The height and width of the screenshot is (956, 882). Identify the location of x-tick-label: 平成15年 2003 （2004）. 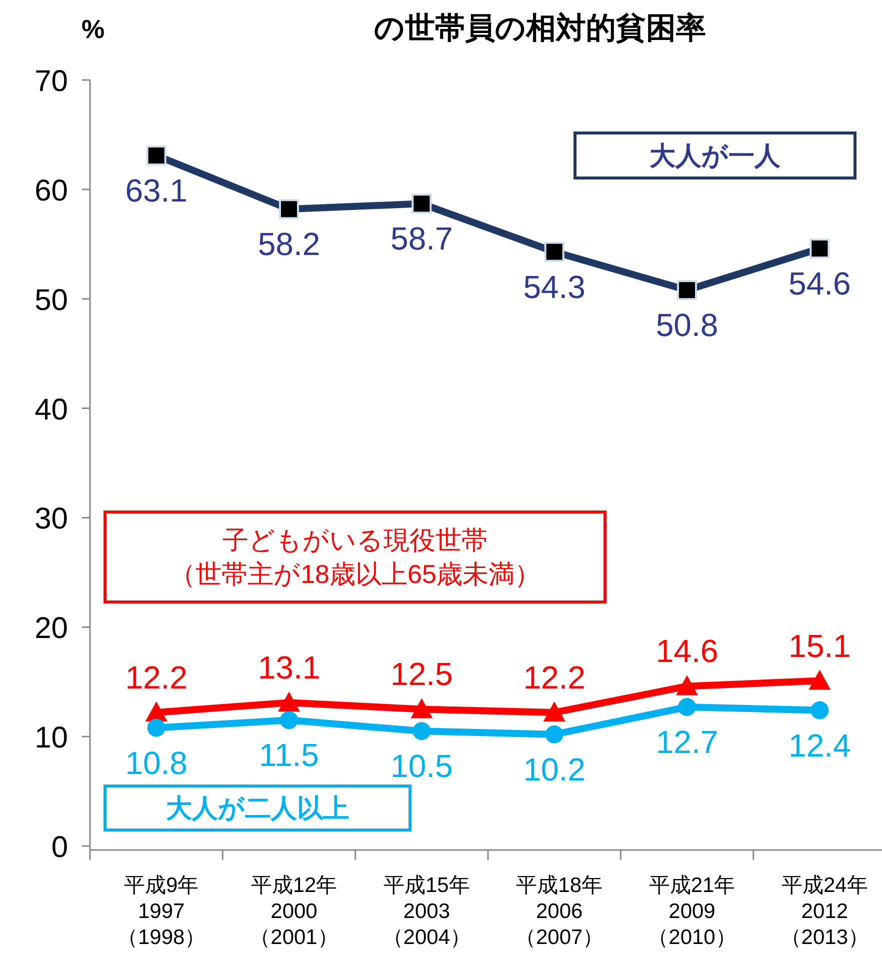
(427, 911).